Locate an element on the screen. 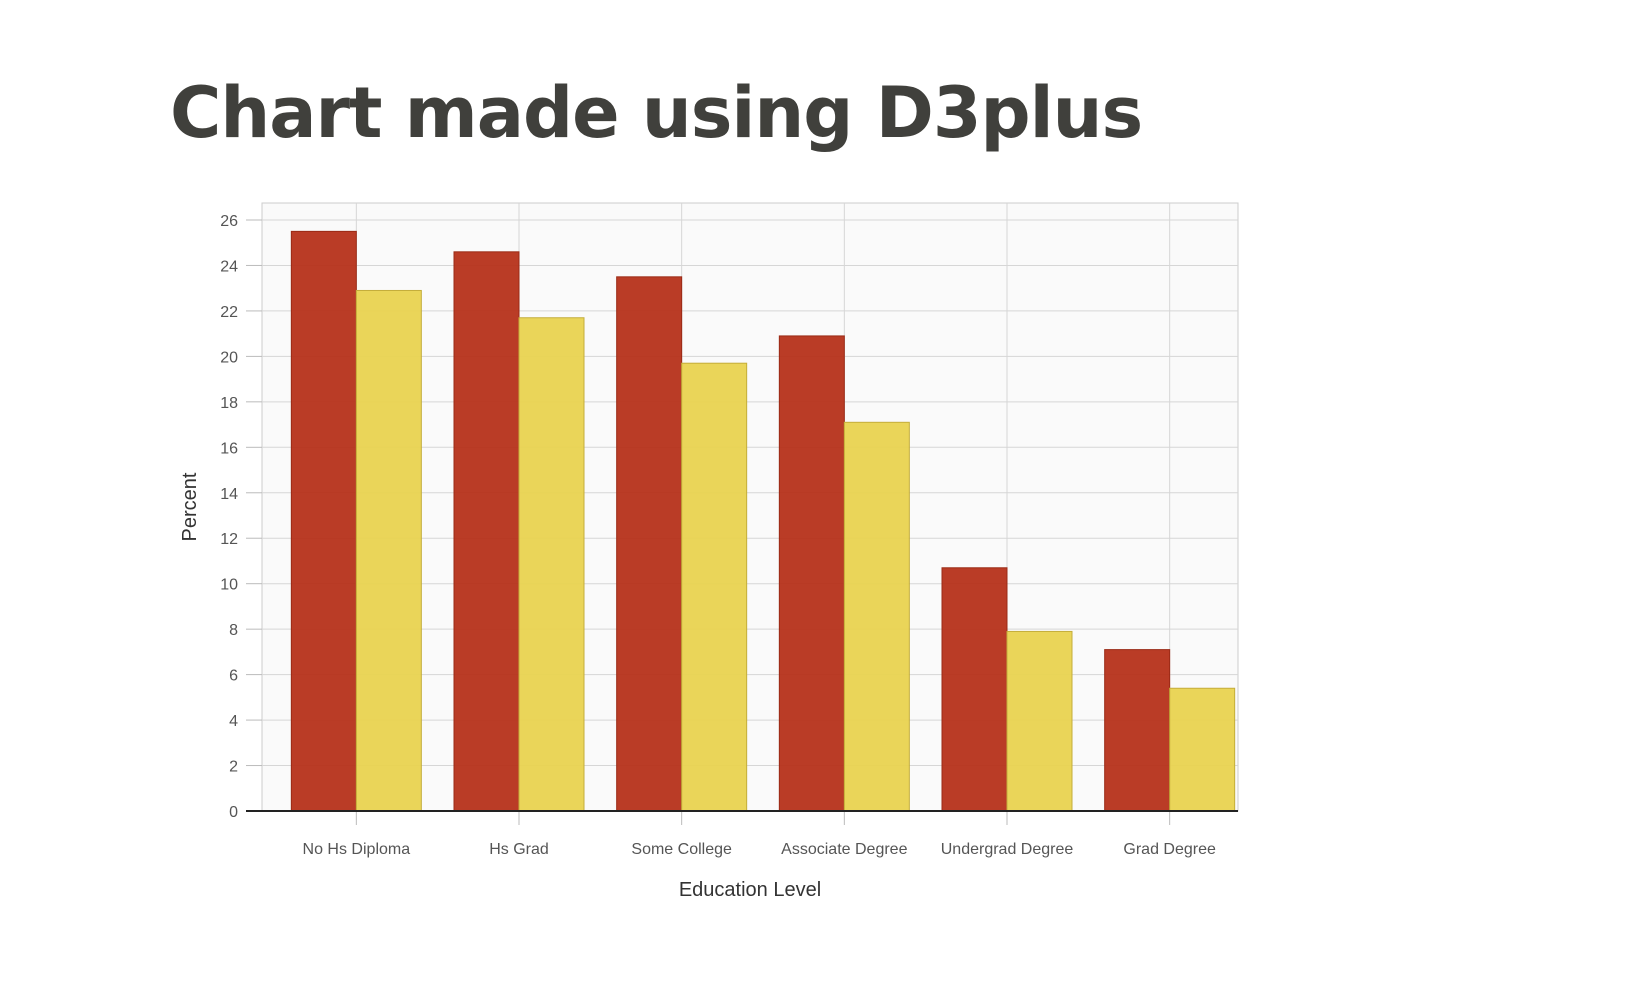 Image resolution: width=1642 pixels, height=1002 pixels. x-tick-label: No Hs Diploma is located at coordinates (357, 849).